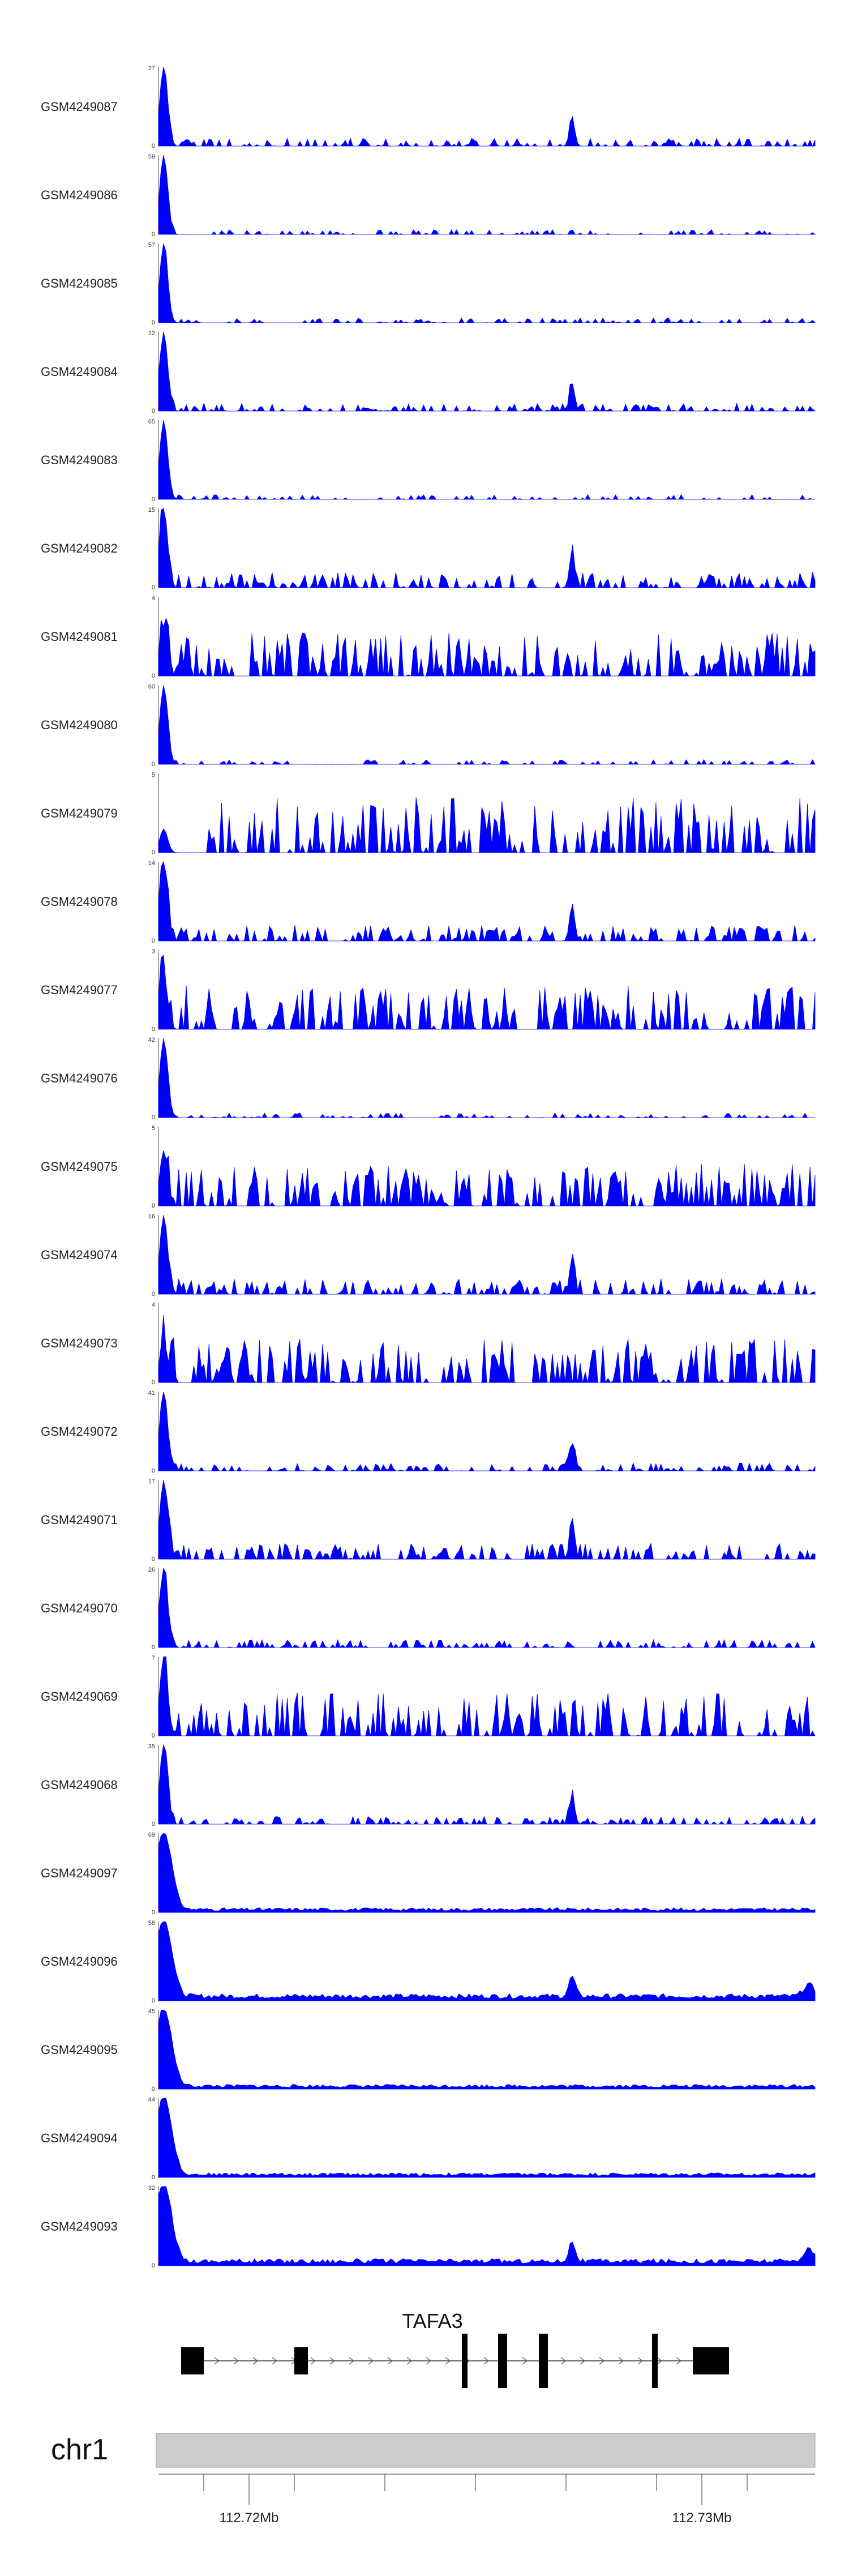 Image resolution: width=849 pixels, height=2576 pixels. I want to click on track-gsm4249094: GSM4249094 44 0, so click(428, 2138).